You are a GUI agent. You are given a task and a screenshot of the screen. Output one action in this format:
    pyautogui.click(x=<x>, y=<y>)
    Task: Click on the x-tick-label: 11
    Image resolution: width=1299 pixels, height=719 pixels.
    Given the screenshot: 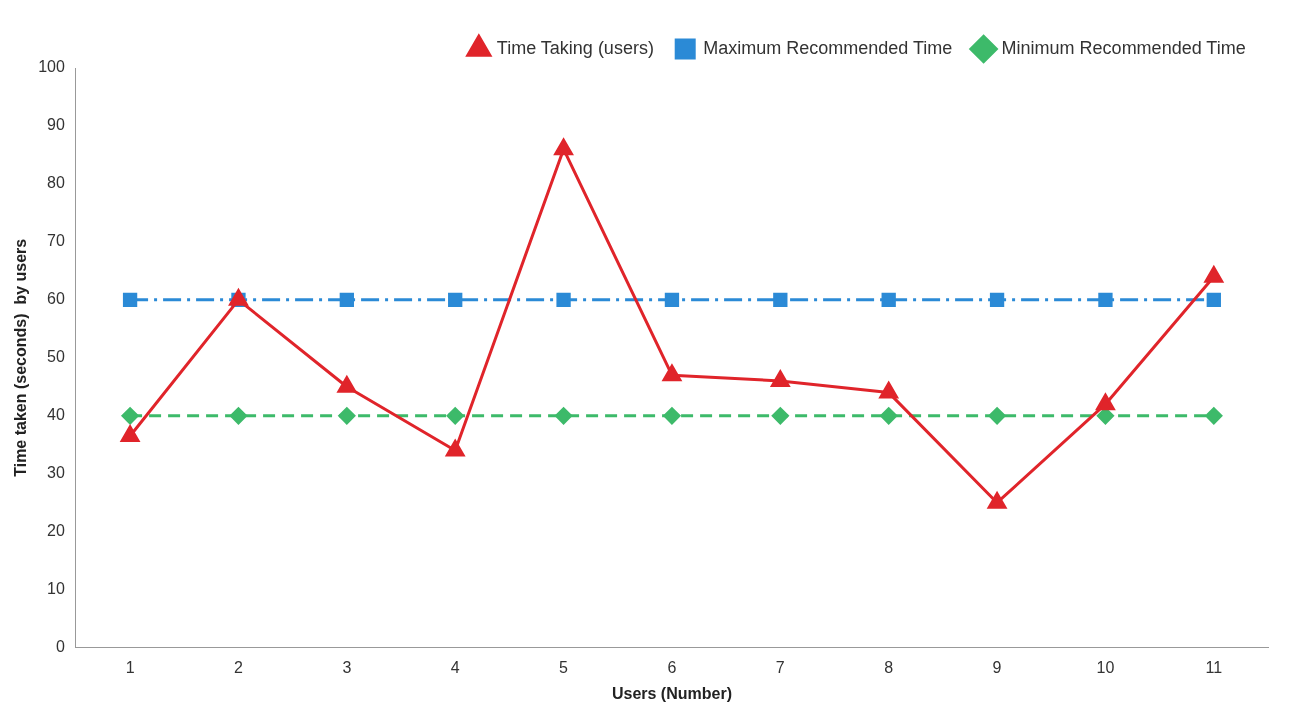 What is the action you would take?
    pyautogui.click(x=1214, y=667)
    